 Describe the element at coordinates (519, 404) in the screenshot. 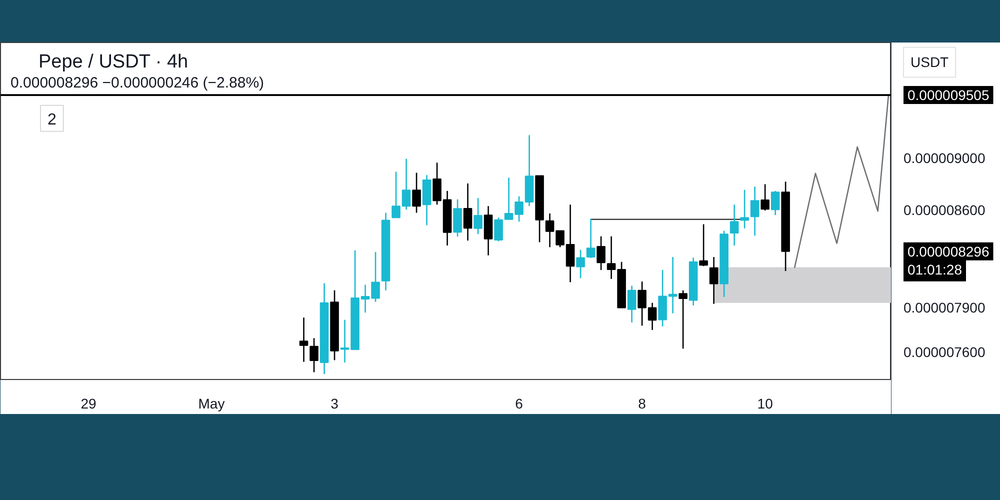

I see `x-tick-label: 6` at that location.